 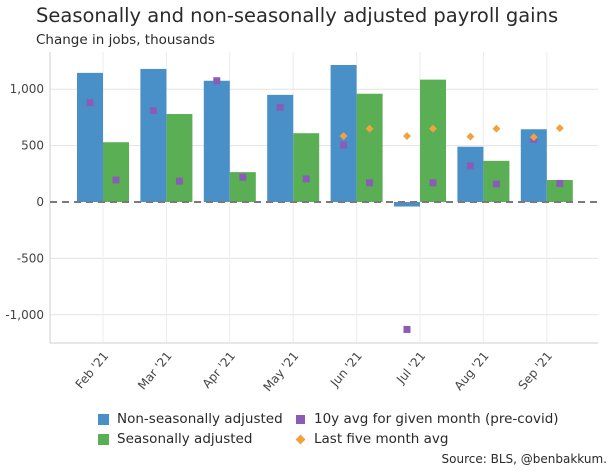 What do you see at coordinates (27, 89) in the screenshot?
I see `y-tick-label: 1,000` at bounding box center [27, 89].